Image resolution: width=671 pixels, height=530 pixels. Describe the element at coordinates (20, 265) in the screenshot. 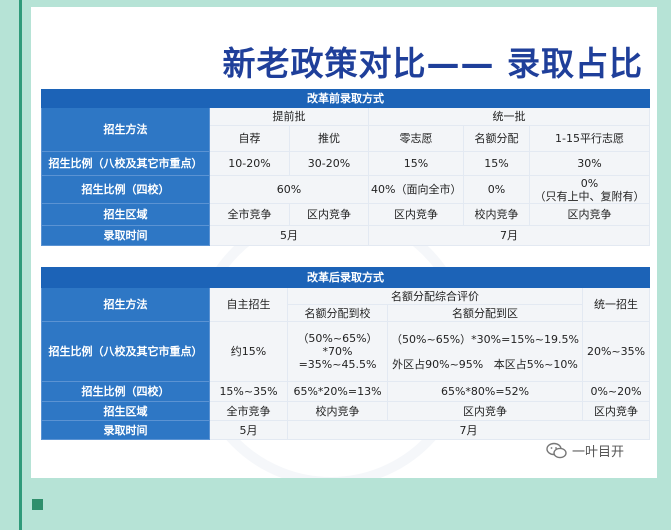

I see `left-accent-bar` at that location.